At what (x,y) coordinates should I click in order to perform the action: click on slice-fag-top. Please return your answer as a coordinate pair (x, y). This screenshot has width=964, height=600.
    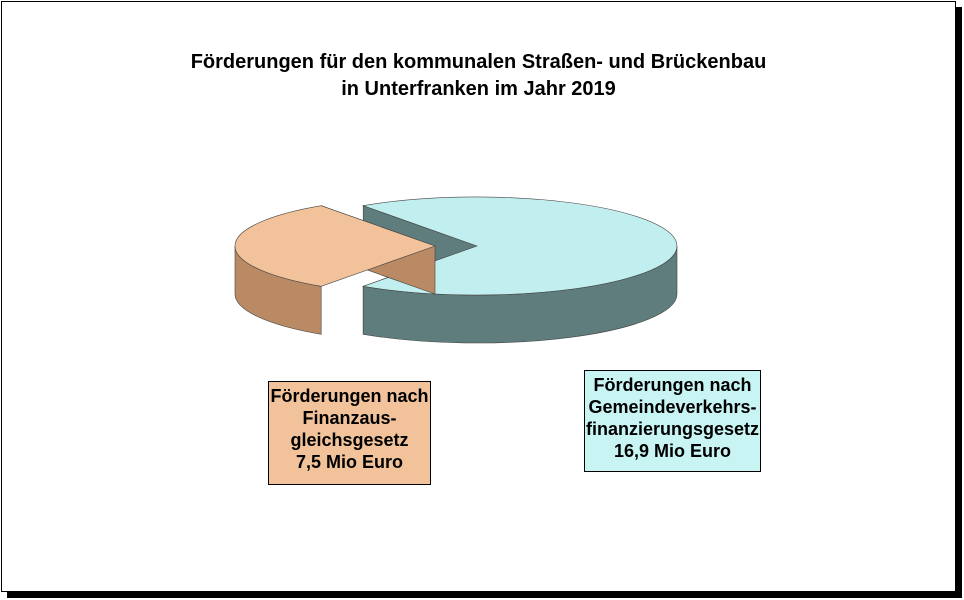
    Looking at the image, I should click on (335, 246).